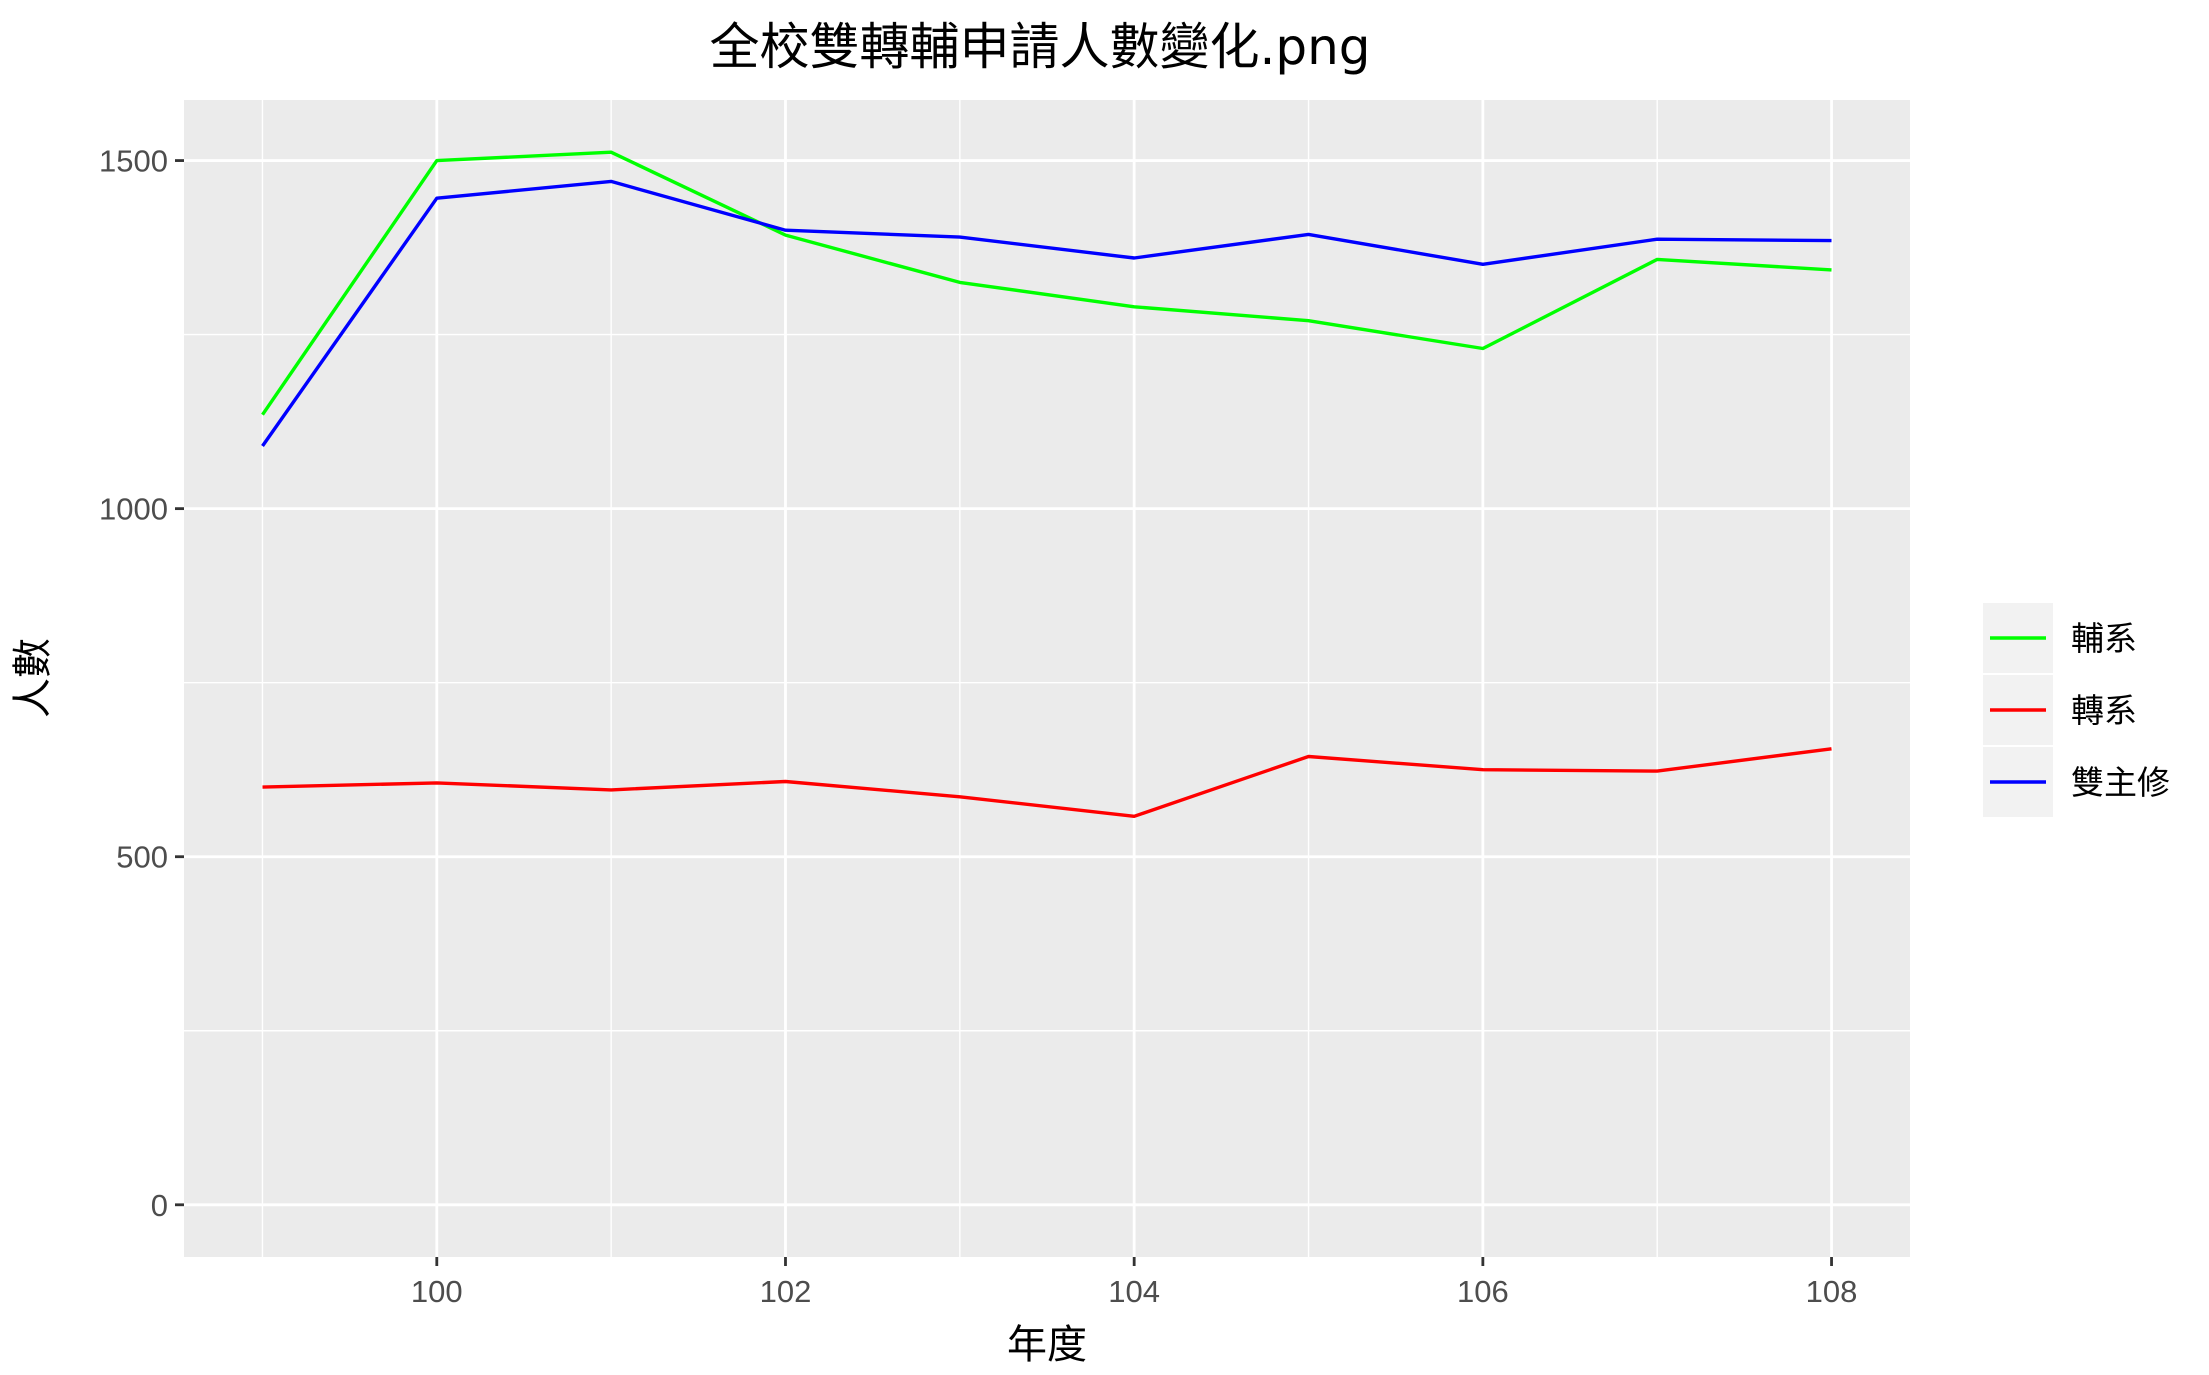  Describe the element at coordinates (437, 1291) in the screenshot. I see `x-tick-label: 100` at that location.